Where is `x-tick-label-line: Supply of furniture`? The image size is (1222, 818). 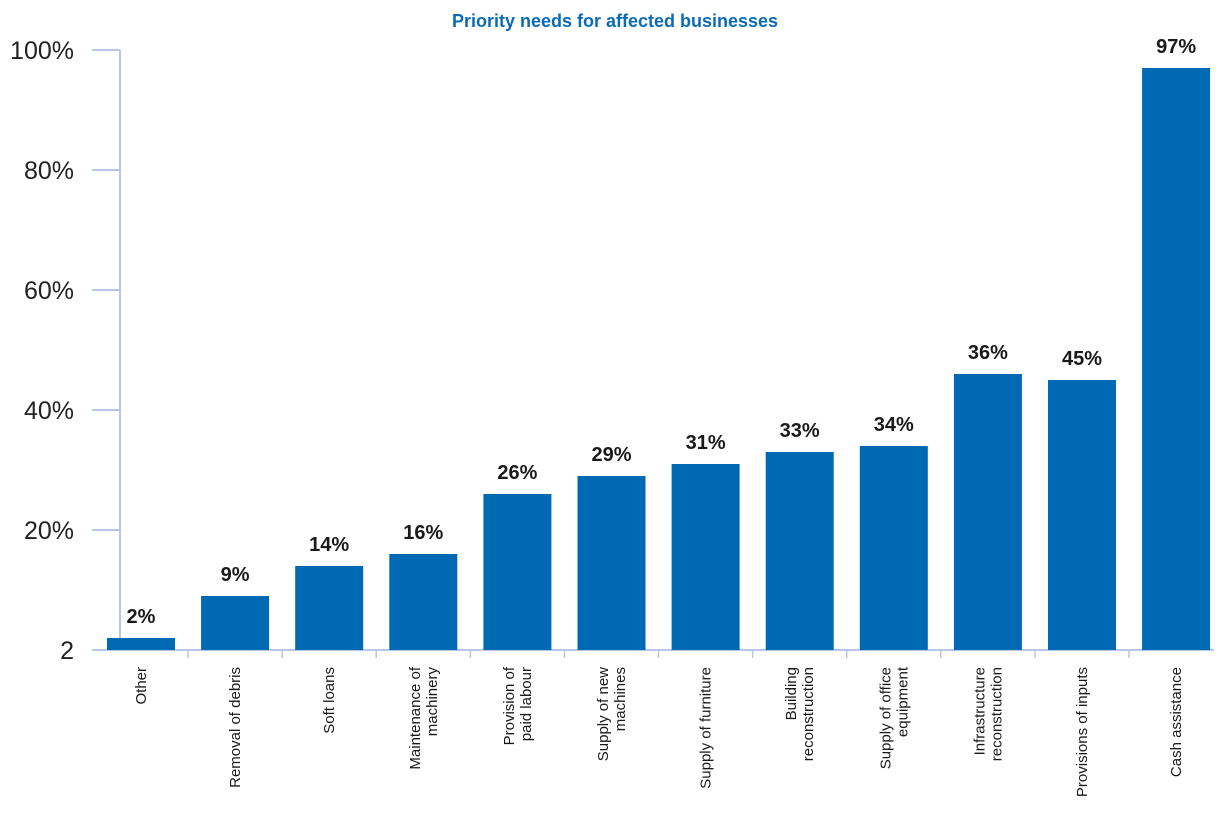 x-tick-label-line: Supply of furniture is located at coordinates (706, 728).